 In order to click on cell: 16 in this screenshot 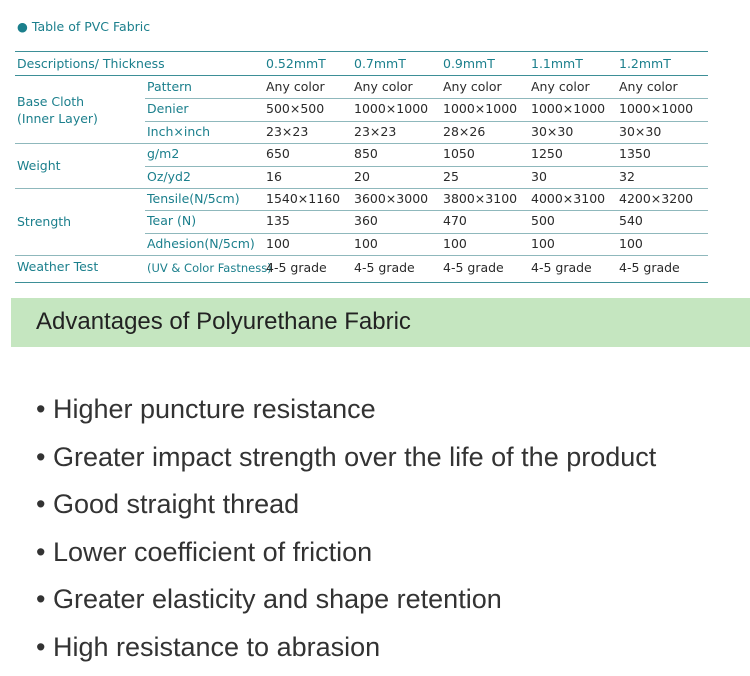, I will do `click(274, 176)`.